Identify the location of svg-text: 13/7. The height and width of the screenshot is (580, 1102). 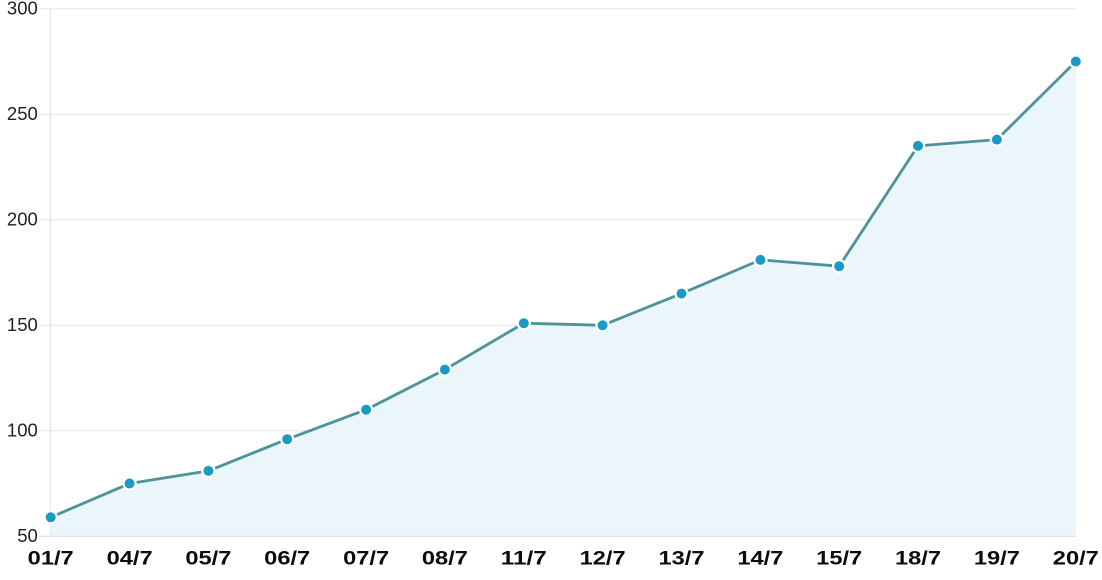
(682, 559).